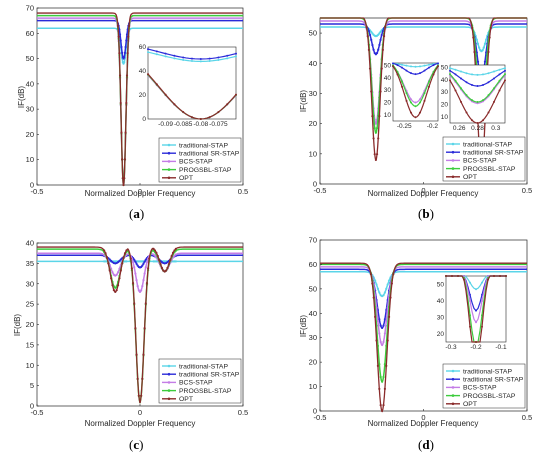  What do you see at coordinates (313, 313) in the screenshot?
I see `y-tick-label: 40` at bounding box center [313, 313].